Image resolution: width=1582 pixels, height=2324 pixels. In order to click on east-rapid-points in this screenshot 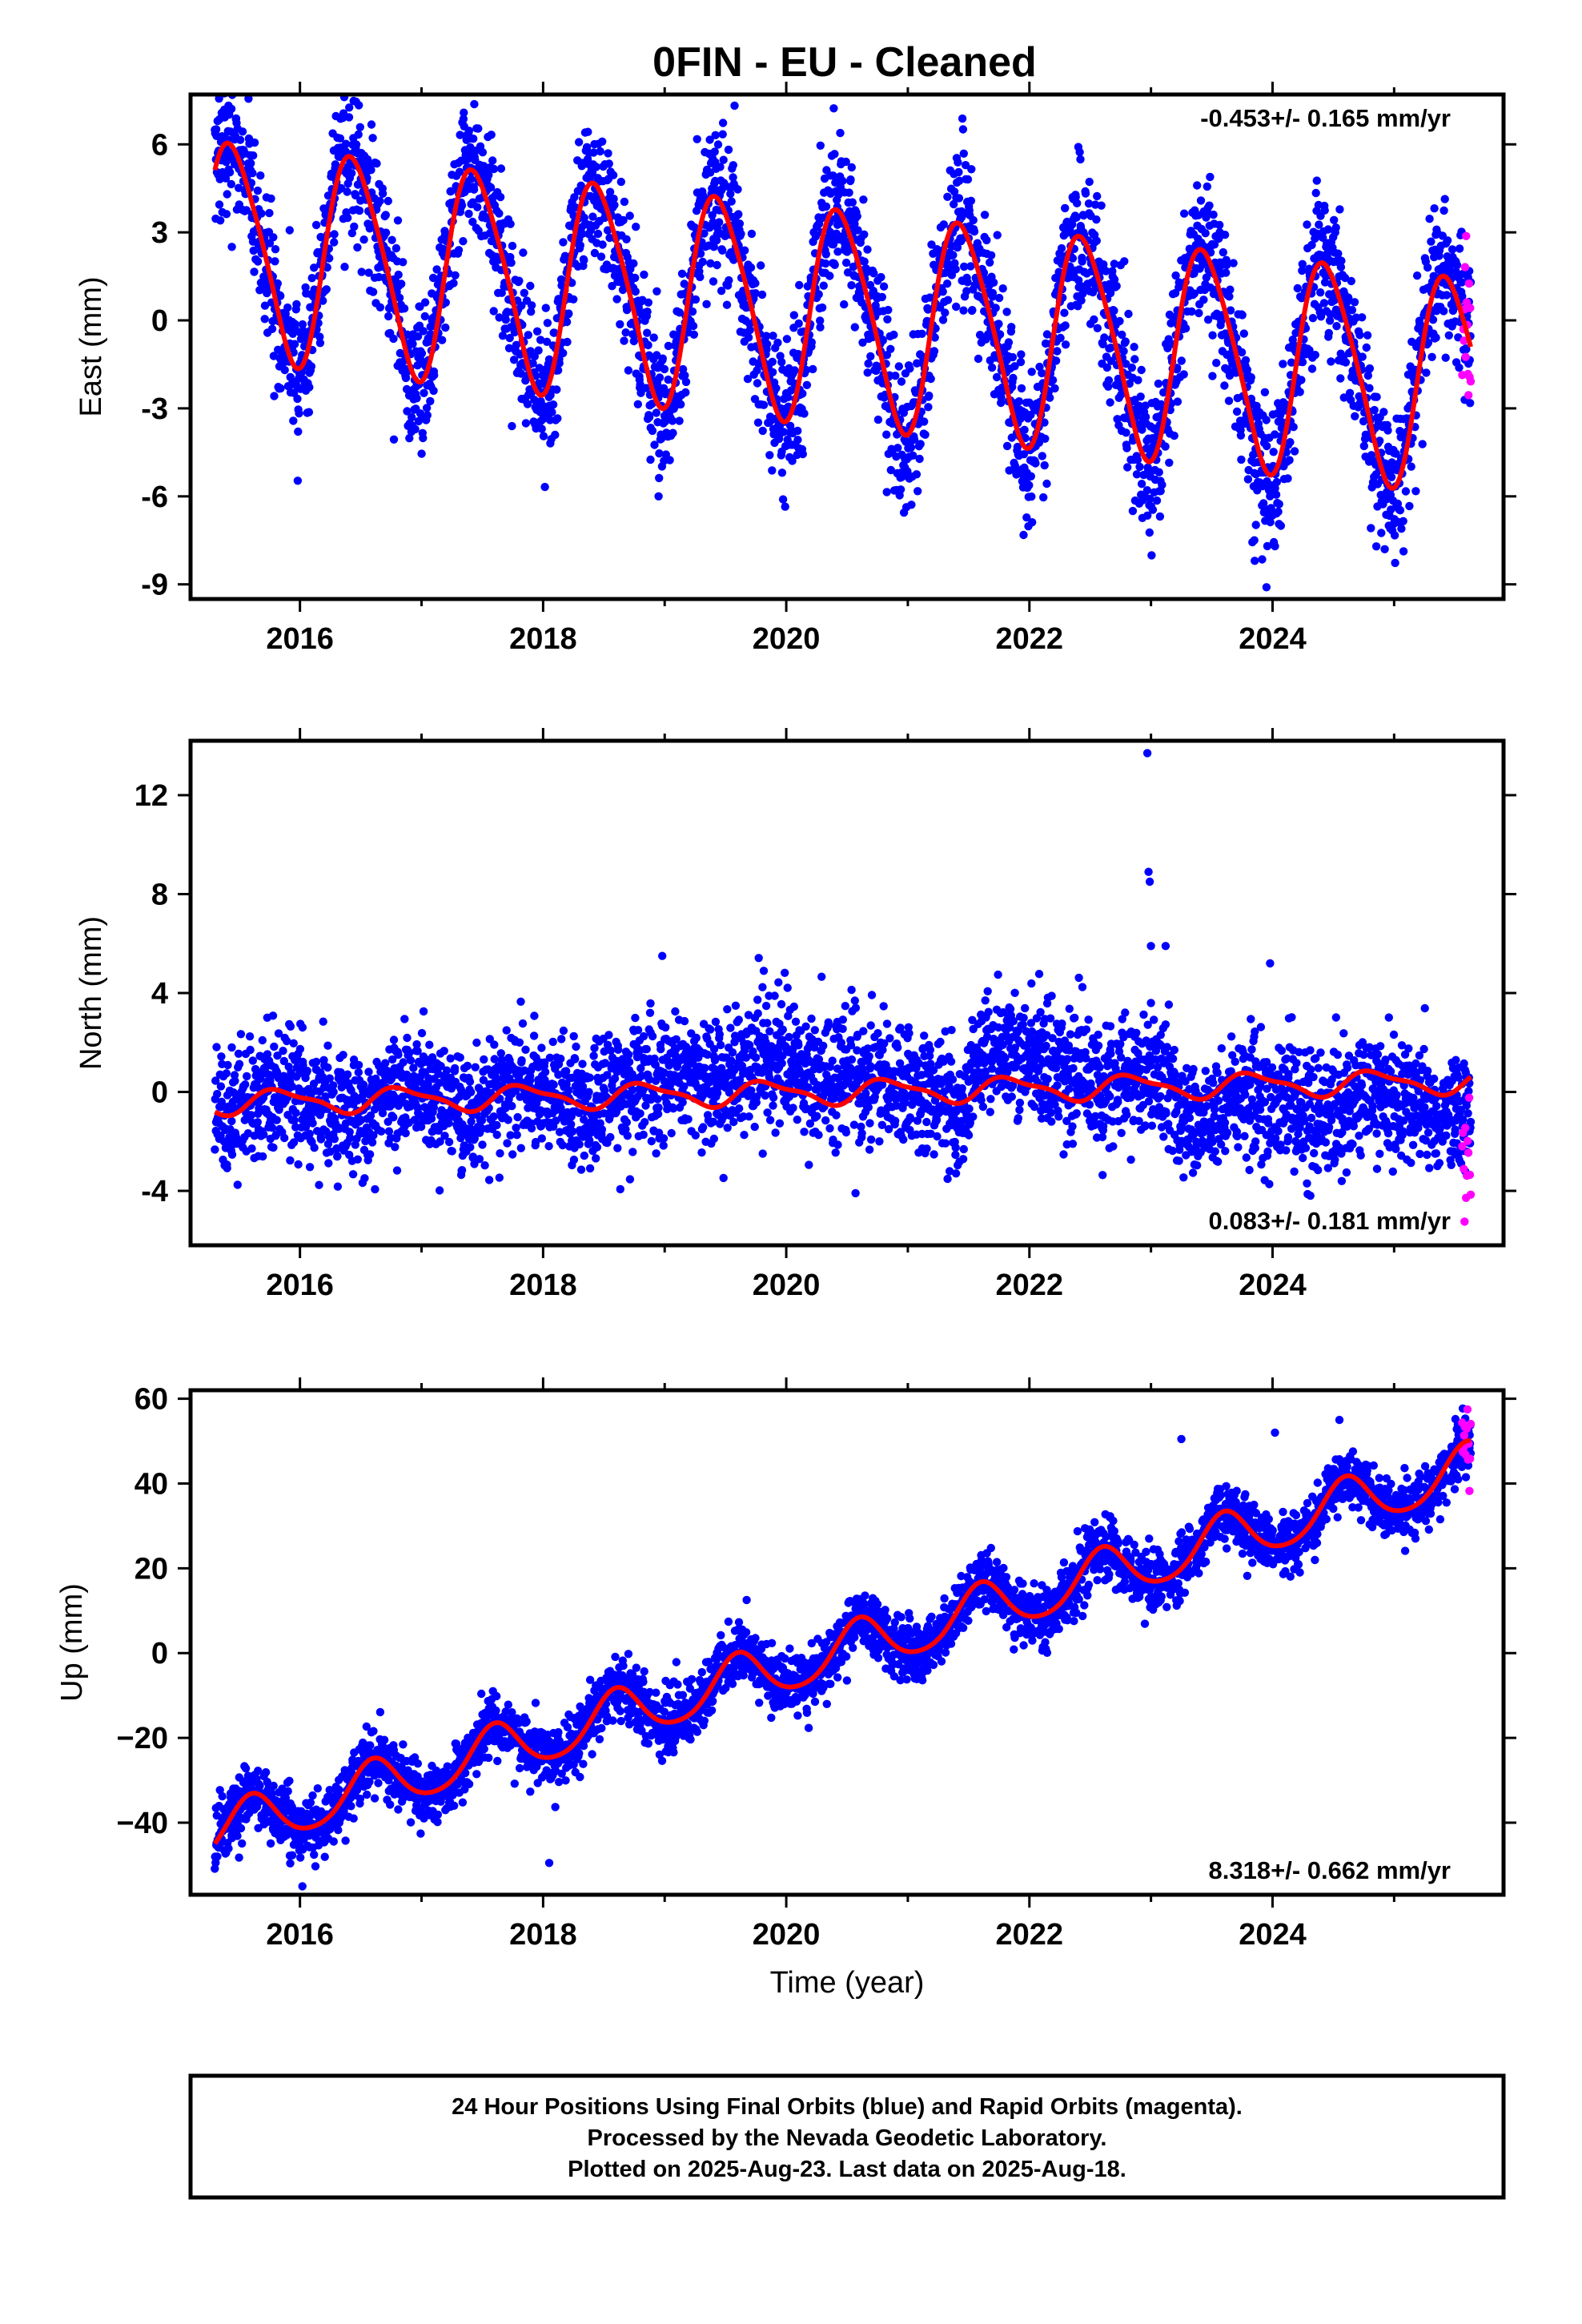, I will do `click(1467, 315)`.